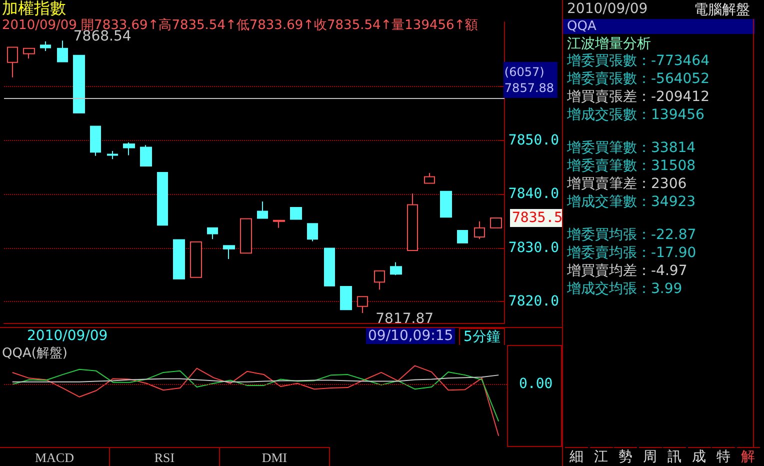 Image resolution: width=764 pixels, height=466 pixels. I want to click on text: 增委賣均張：-17.90, so click(631, 253).